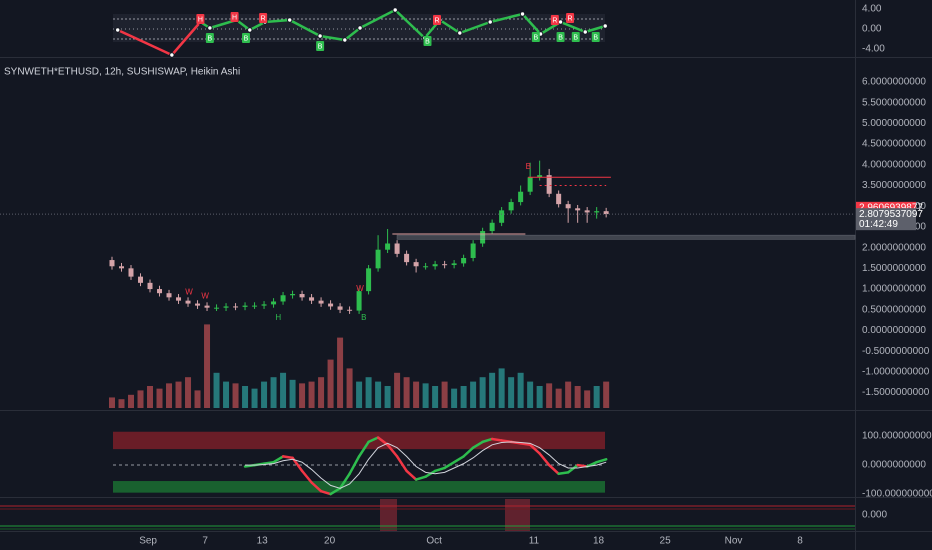 The width and height of the screenshot is (932, 550). Describe the element at coordinates (894, 247) in the screenshot. I see `y-tick-label: 2.0000000000` at that location.